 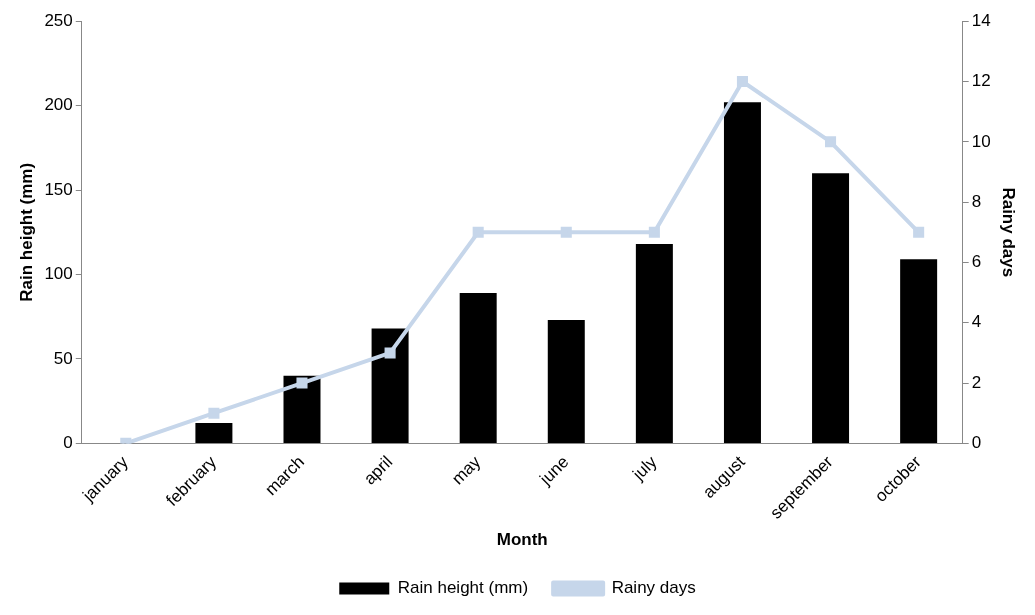 I want to click on x-axis-title: Month, so click(x=522, y=540).